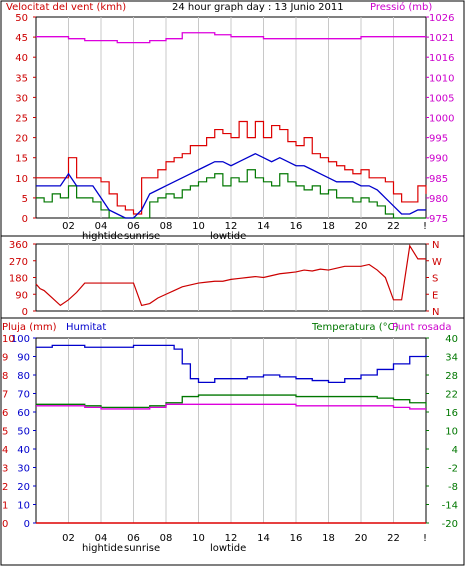 The height and width of the screenshot is (566, 465). What do you see at coordinates (23, 432) in the screenshot?
I see `tick-label-humidity-50: 50` at bounding box center [23, 432].